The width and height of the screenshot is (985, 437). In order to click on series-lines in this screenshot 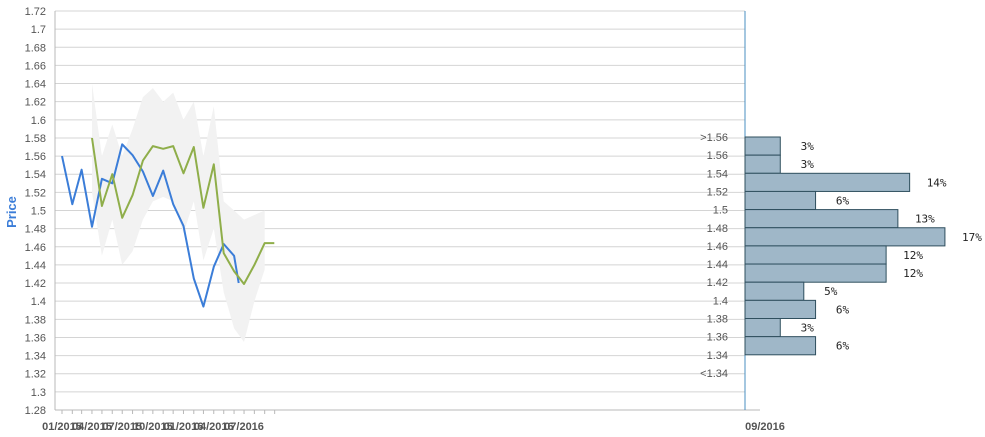, I will do `click(168, 222)`.